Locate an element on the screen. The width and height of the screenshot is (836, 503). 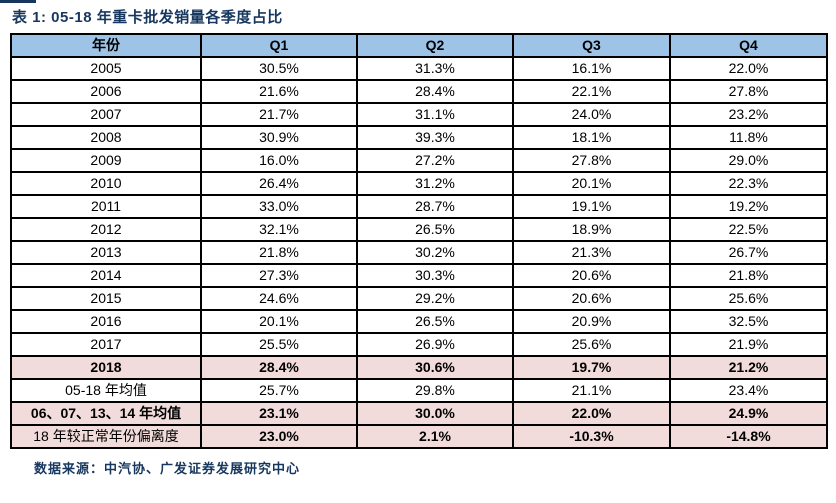
value-cell: 30.5% is located at coordinates (279, 68).